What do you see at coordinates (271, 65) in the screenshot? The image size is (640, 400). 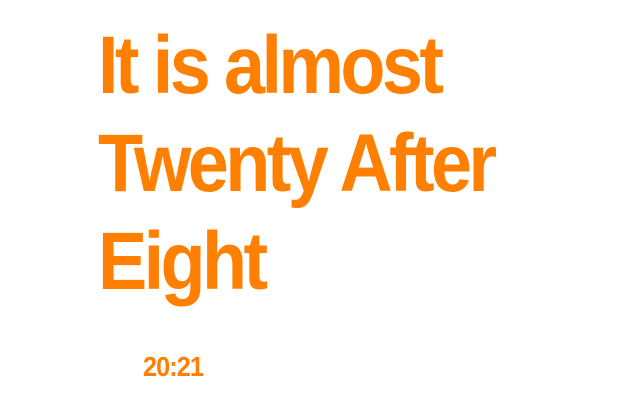 I see `phrase-line-1: It is almost` at bounding box center [271, 65].